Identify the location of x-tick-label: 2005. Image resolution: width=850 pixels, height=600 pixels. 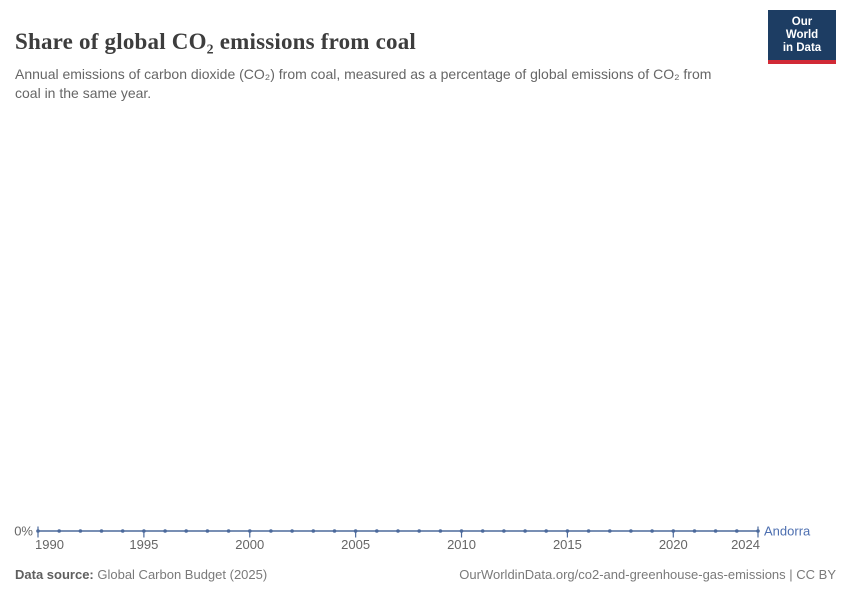
(355, 544).